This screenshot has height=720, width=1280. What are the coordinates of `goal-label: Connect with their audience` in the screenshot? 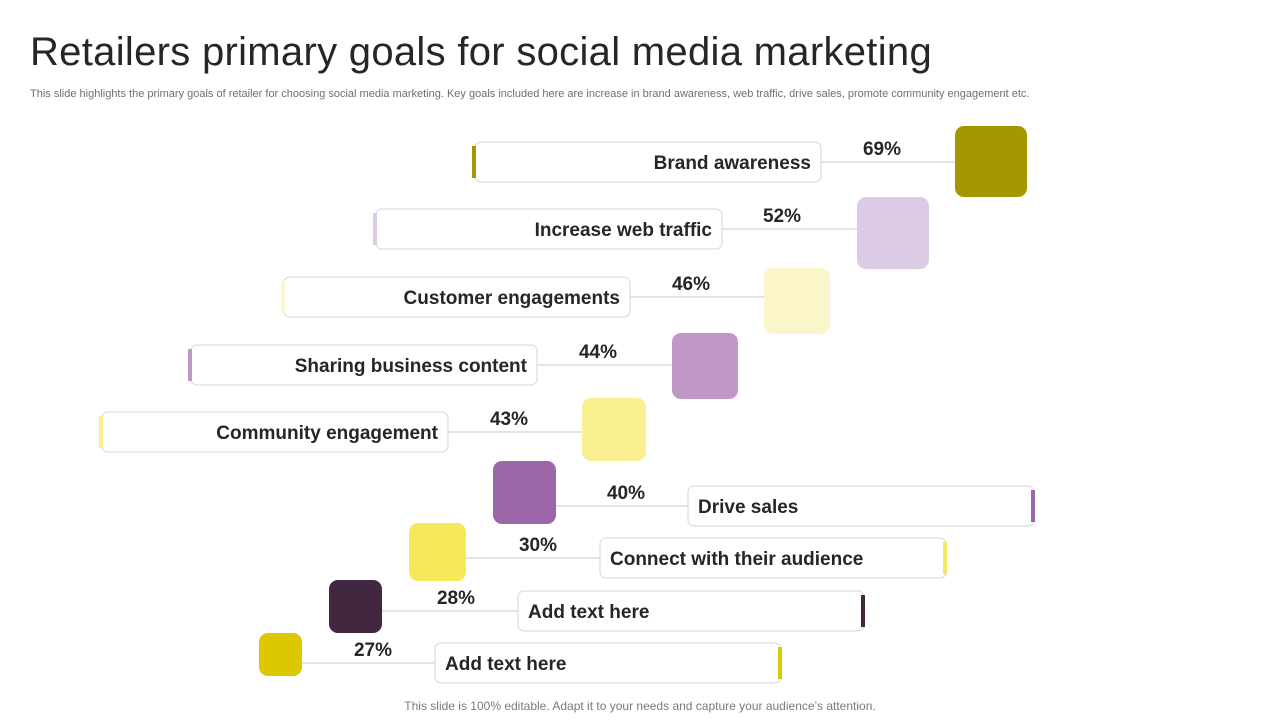 It's located at (736, 559).